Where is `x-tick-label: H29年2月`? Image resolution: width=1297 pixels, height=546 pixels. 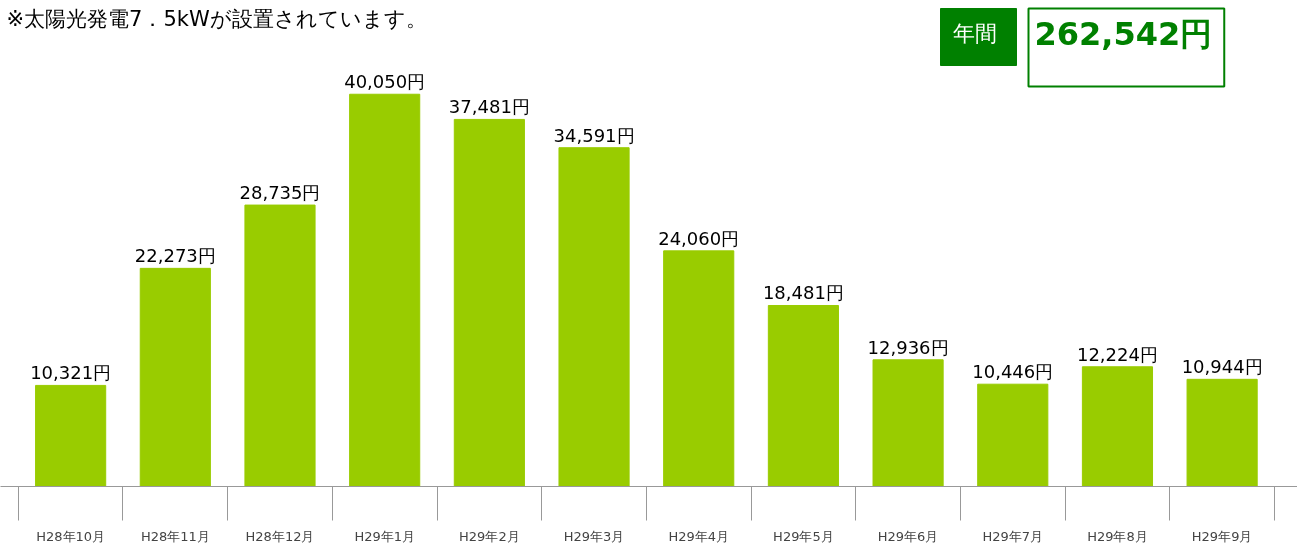 x-tick-label: H29年2月 is located at coordinates (489, 536).